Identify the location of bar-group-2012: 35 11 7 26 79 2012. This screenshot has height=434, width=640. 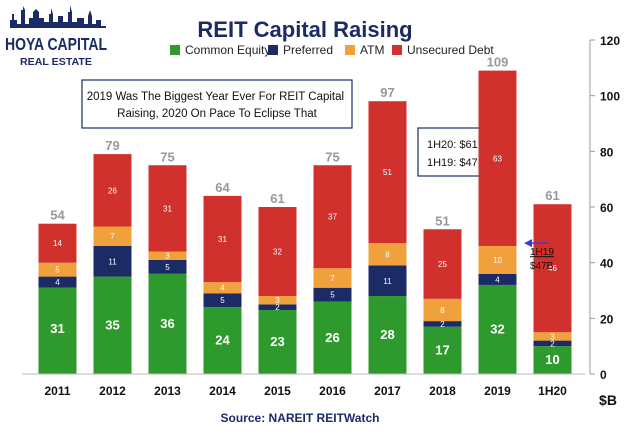
(112, 268).